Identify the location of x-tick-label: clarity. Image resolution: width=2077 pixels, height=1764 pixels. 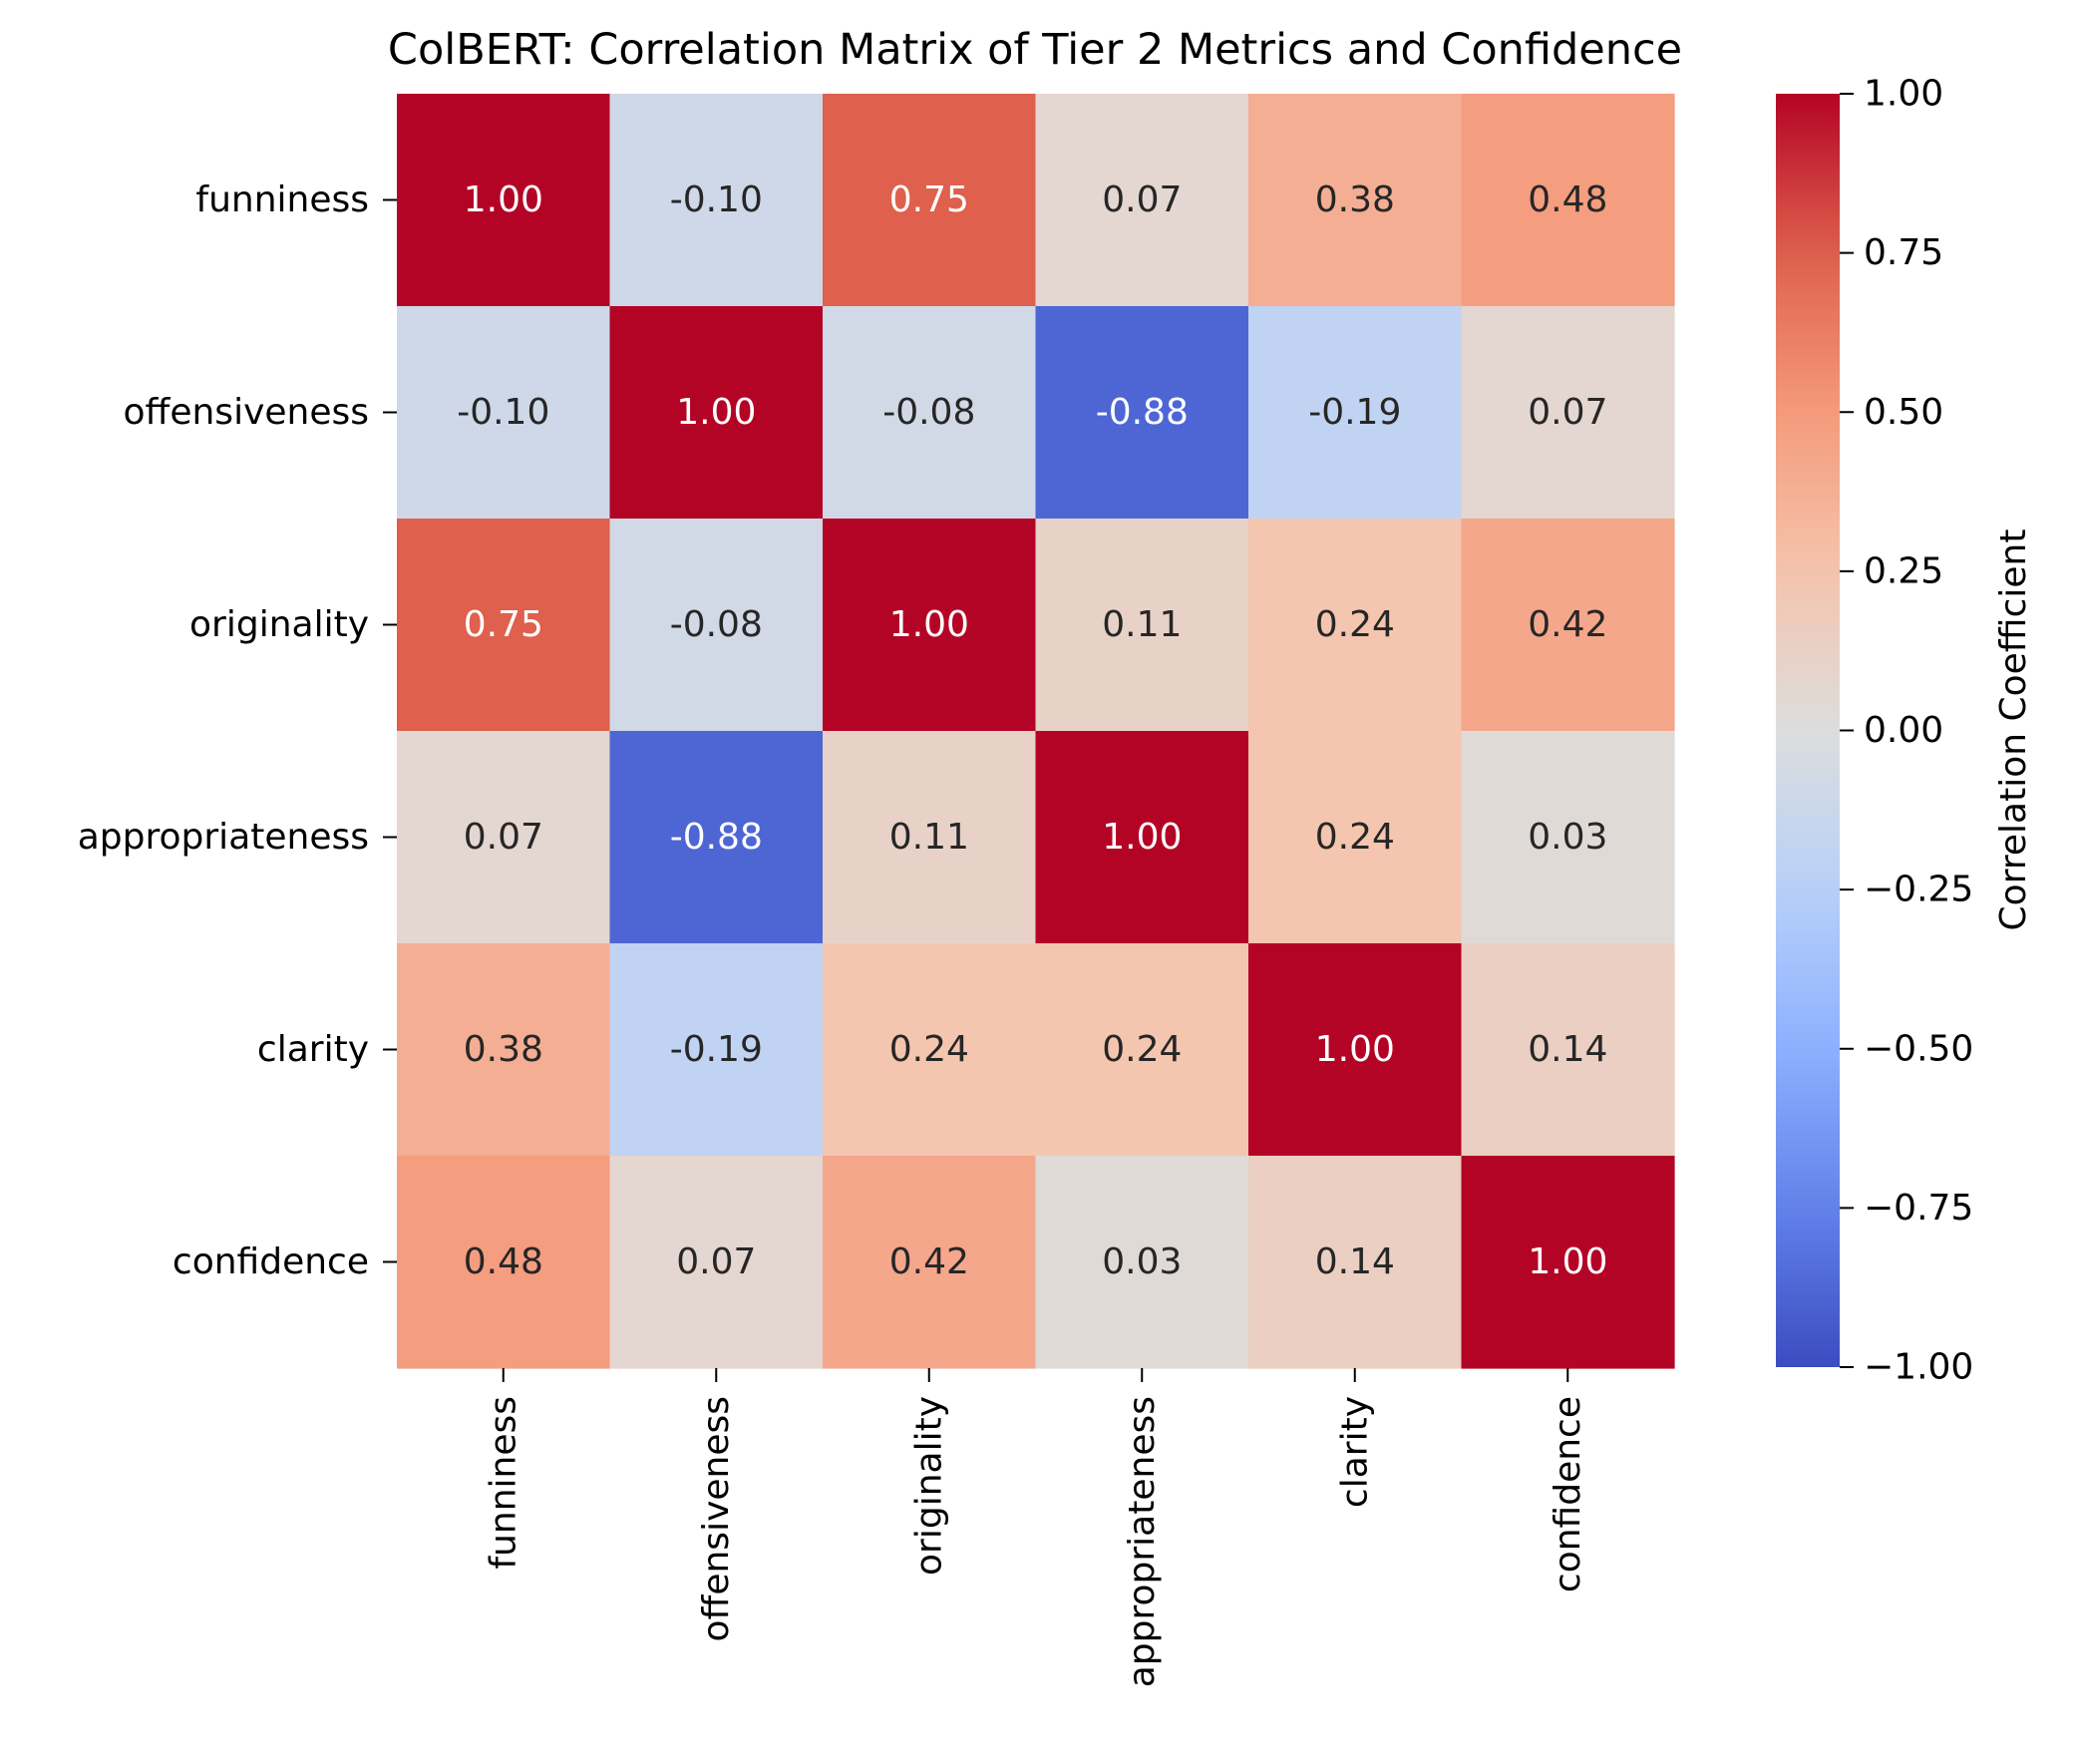
(1354, 1452).